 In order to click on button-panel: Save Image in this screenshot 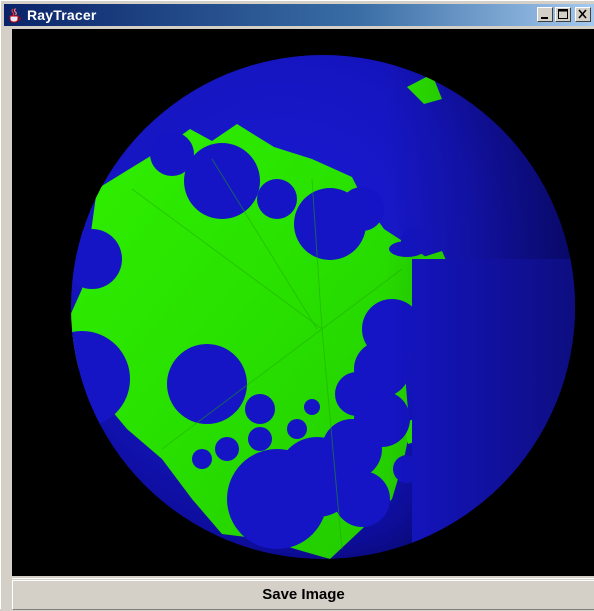, I will do `click(303, 594)`.